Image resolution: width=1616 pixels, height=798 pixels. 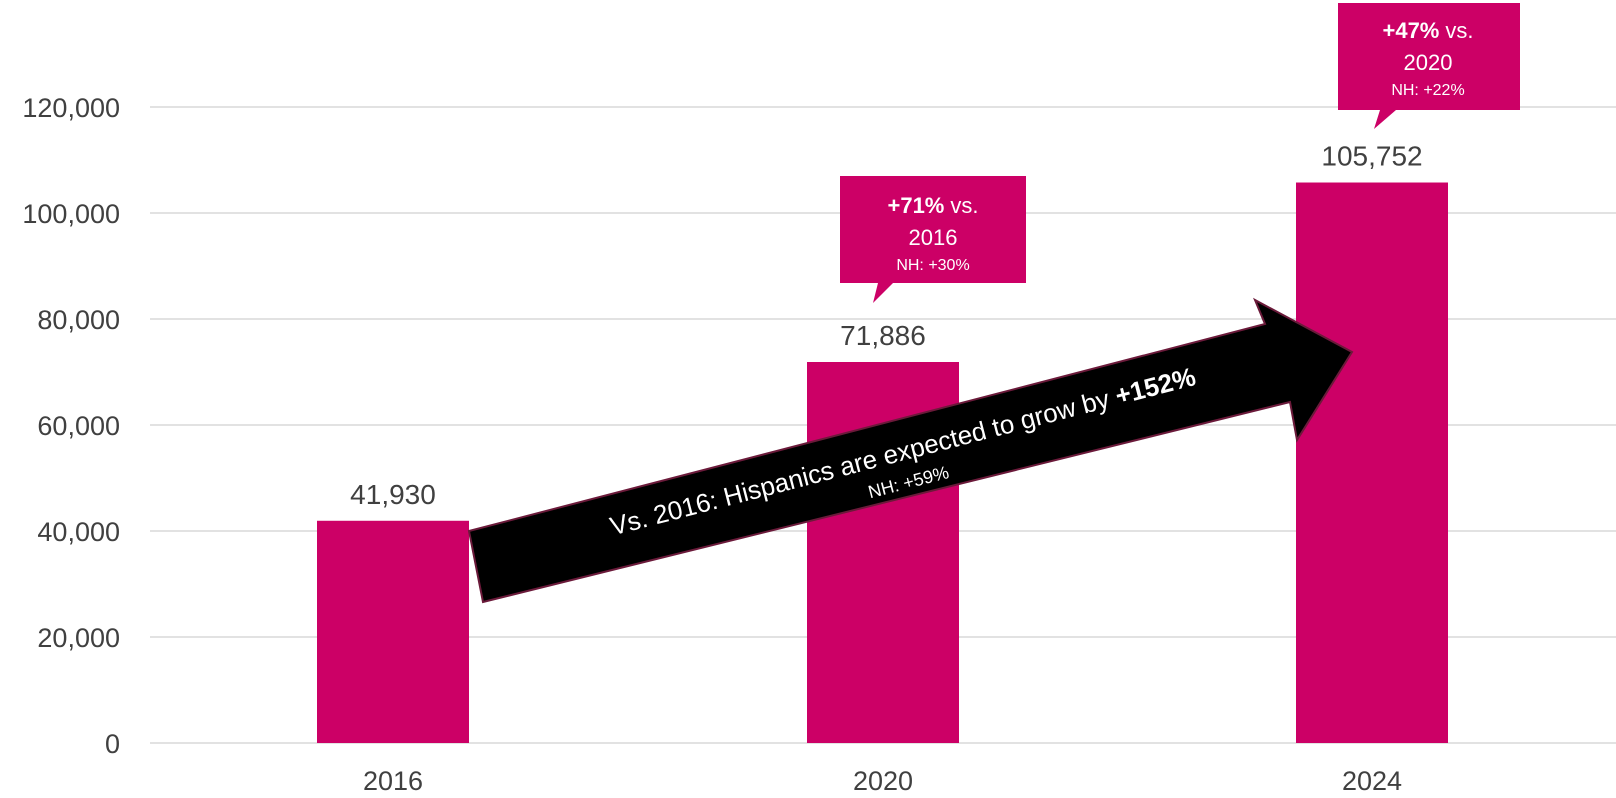 What do you see at coordinates (78, 426) in the screenshot?
I see `y-tick-label: 60,000` at bounding box center [78, 426].